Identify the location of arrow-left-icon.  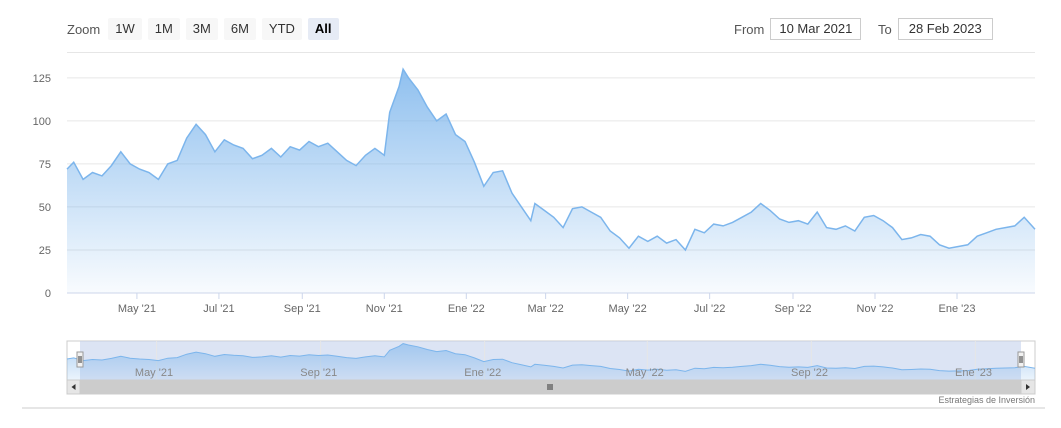
(73, 387).